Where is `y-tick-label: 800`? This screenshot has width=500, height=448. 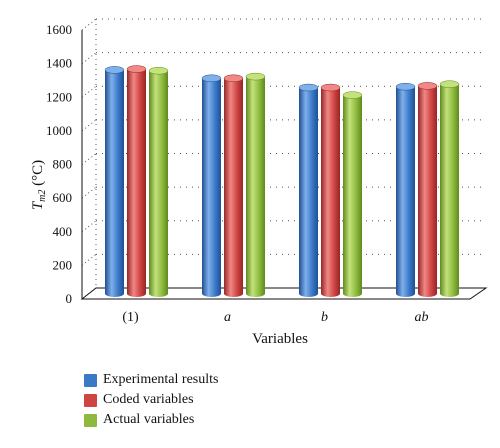 y-tick-label: 800 is located at coordinates (63, 164).